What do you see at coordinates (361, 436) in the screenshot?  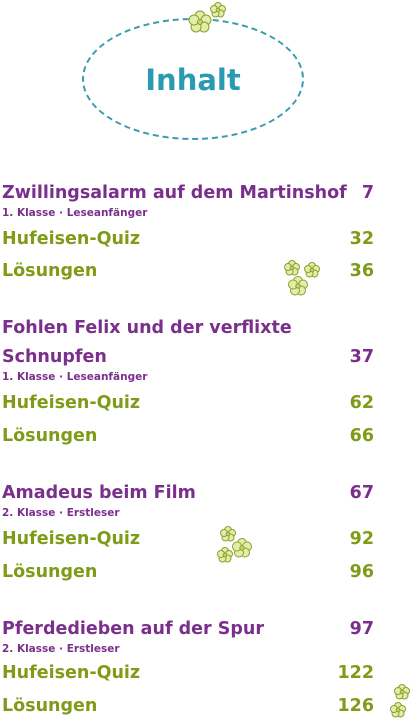 I see `solutions-page-number: 66` at bounding box center [361, 436].